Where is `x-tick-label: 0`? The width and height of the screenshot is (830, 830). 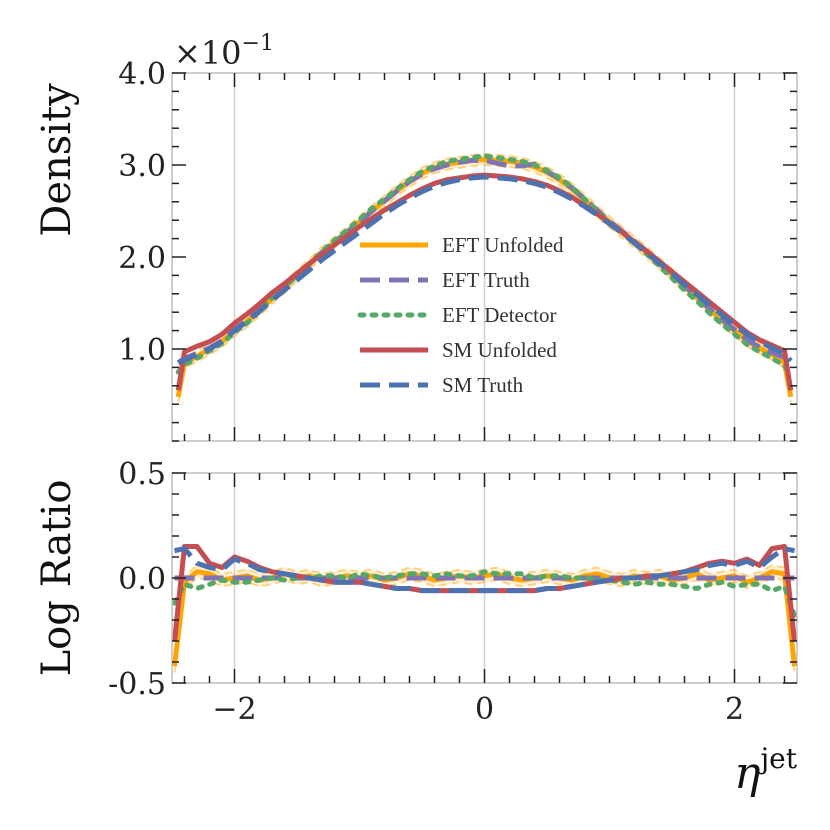
x-tick-label: 0 is located at coordinates (484, 709).